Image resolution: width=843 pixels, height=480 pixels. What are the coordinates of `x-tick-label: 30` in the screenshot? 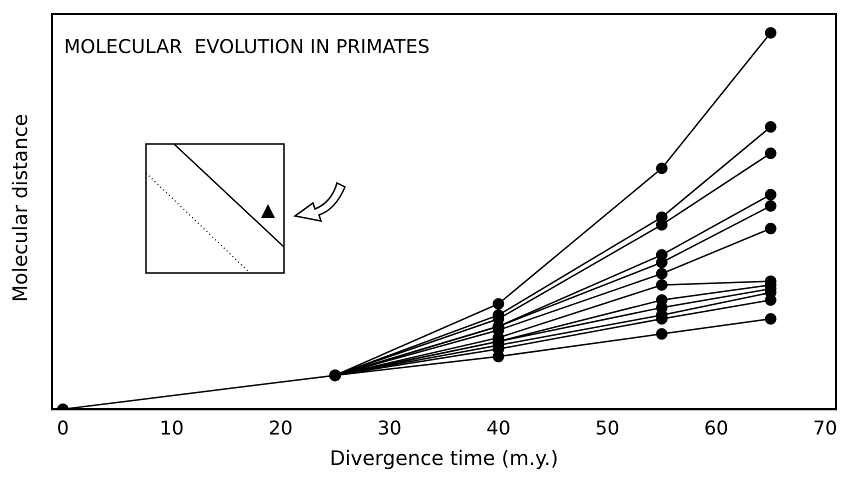 It's located at (389, 429).